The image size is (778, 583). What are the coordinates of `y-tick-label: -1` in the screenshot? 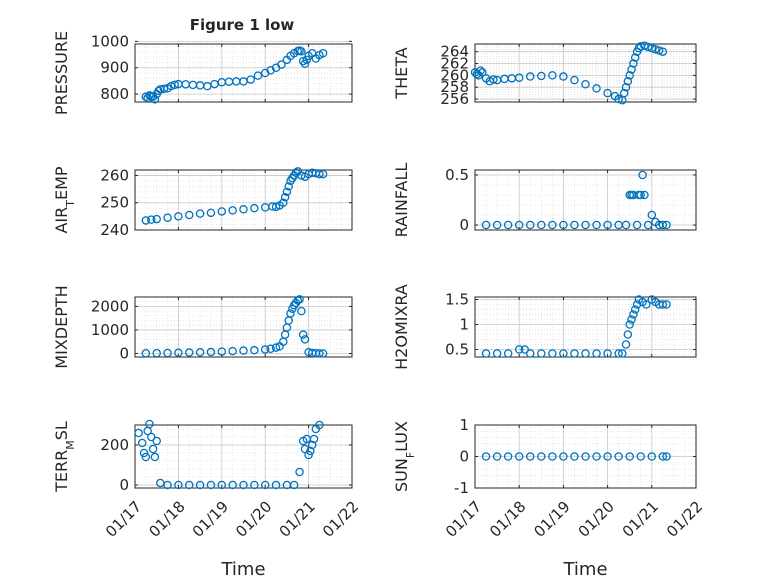 It's located at (461, 488).